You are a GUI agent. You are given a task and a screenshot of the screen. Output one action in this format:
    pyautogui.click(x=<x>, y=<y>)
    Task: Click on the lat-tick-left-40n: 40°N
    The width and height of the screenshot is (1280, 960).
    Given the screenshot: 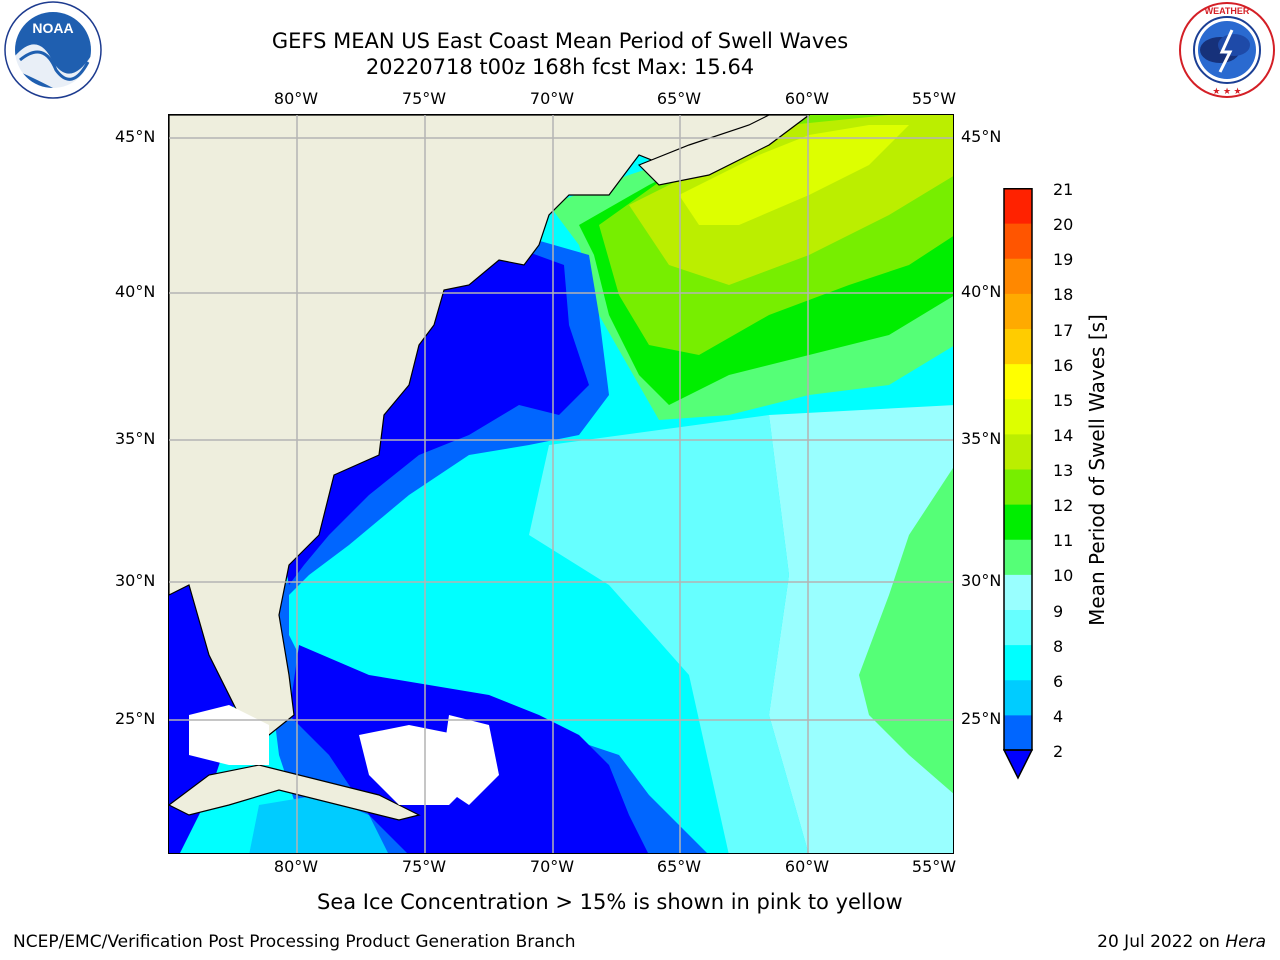 What is the action you would take?
    pyautogui.click(x=135, y=291)
    